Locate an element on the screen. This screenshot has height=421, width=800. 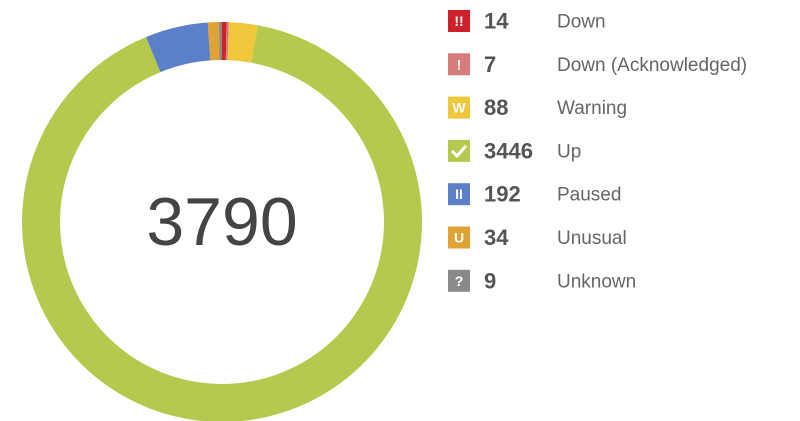
legend-value: 14 is located at coordinates (496, 21).